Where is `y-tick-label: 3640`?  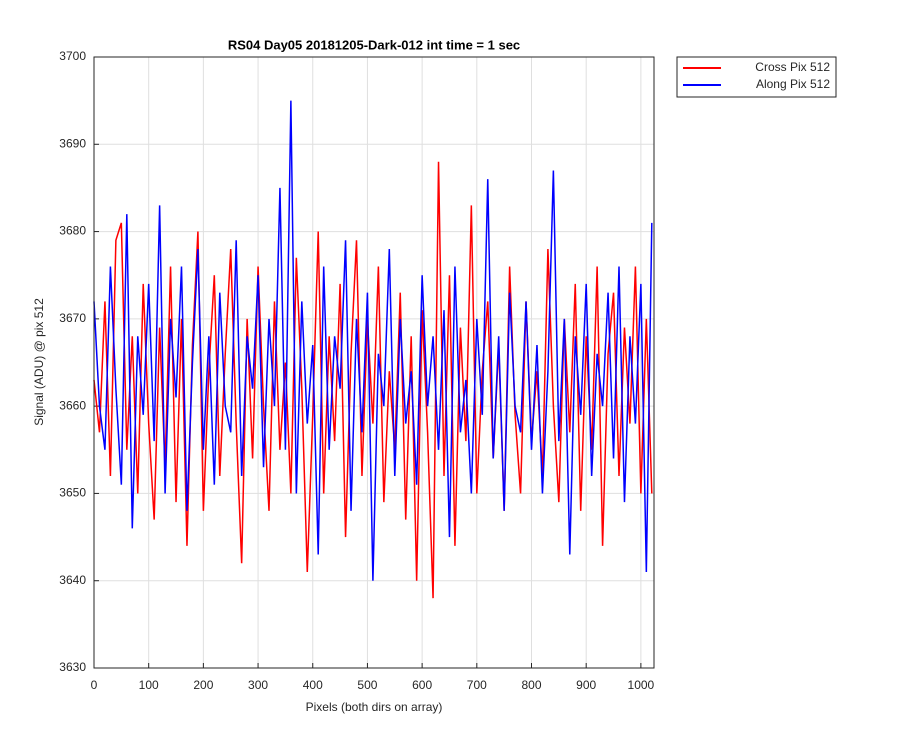 y-tick-label: 3640 is located at coordinates (72, 580).